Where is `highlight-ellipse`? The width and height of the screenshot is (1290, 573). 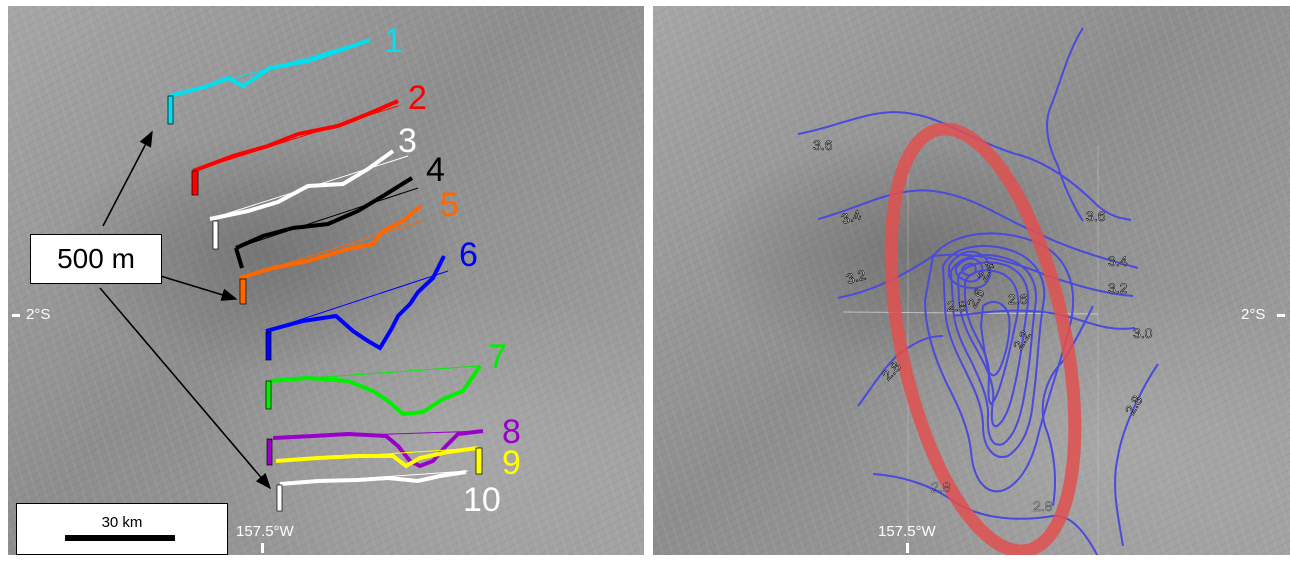
highlight-ellipse is located at coordinates (983, 338).